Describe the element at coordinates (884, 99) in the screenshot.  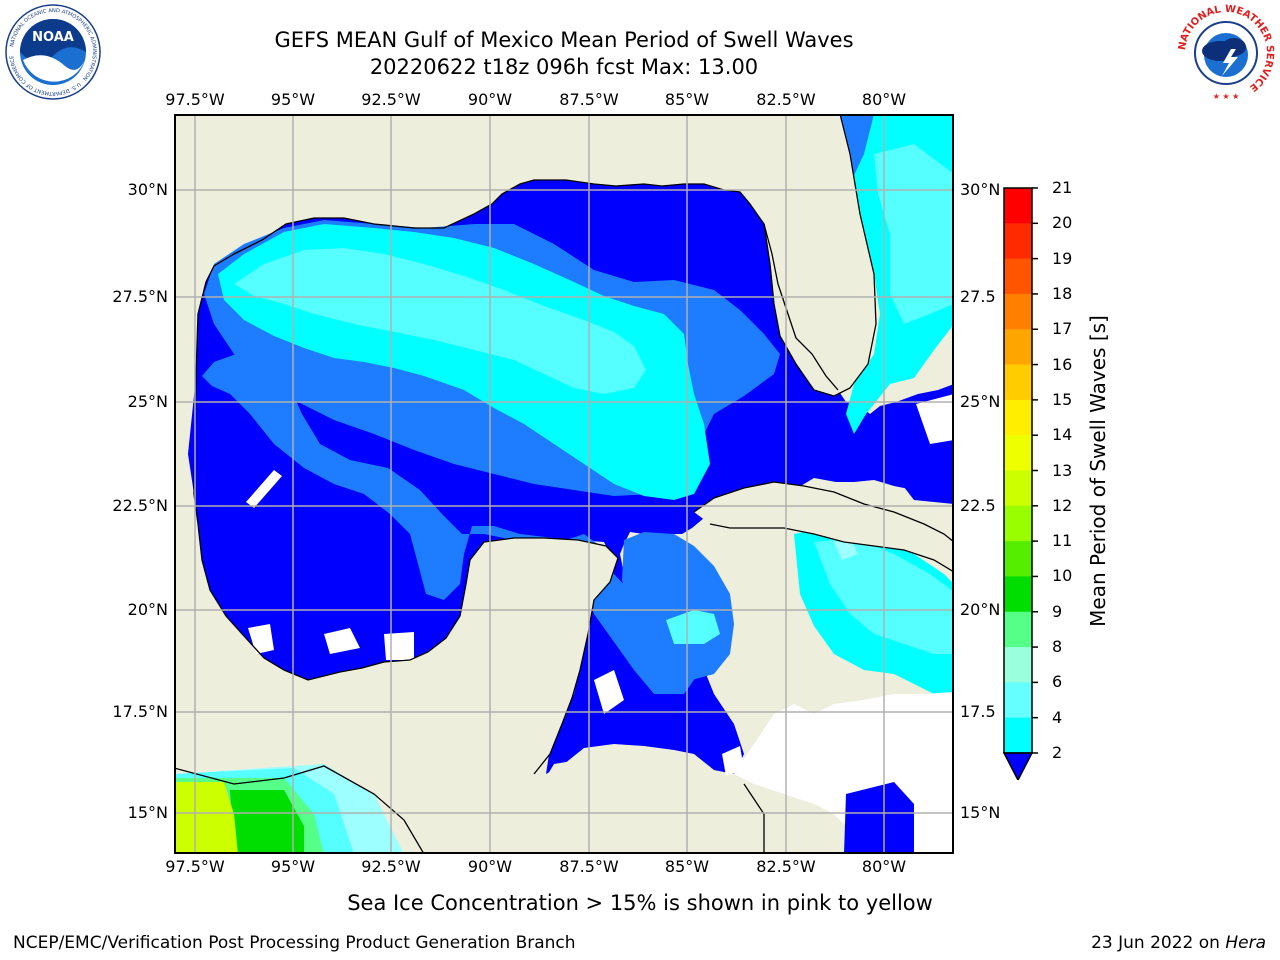
I see `lon-label-top: 80°W` at that location.